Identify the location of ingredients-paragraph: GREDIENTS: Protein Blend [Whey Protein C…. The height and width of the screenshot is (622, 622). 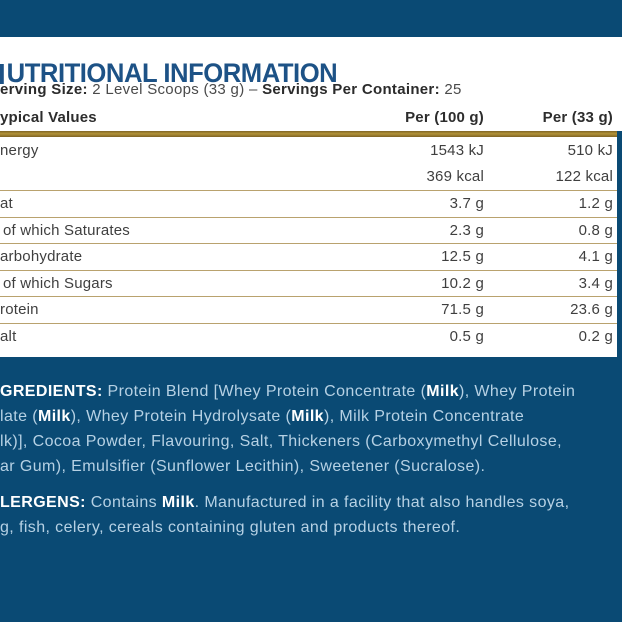
(287, 429).